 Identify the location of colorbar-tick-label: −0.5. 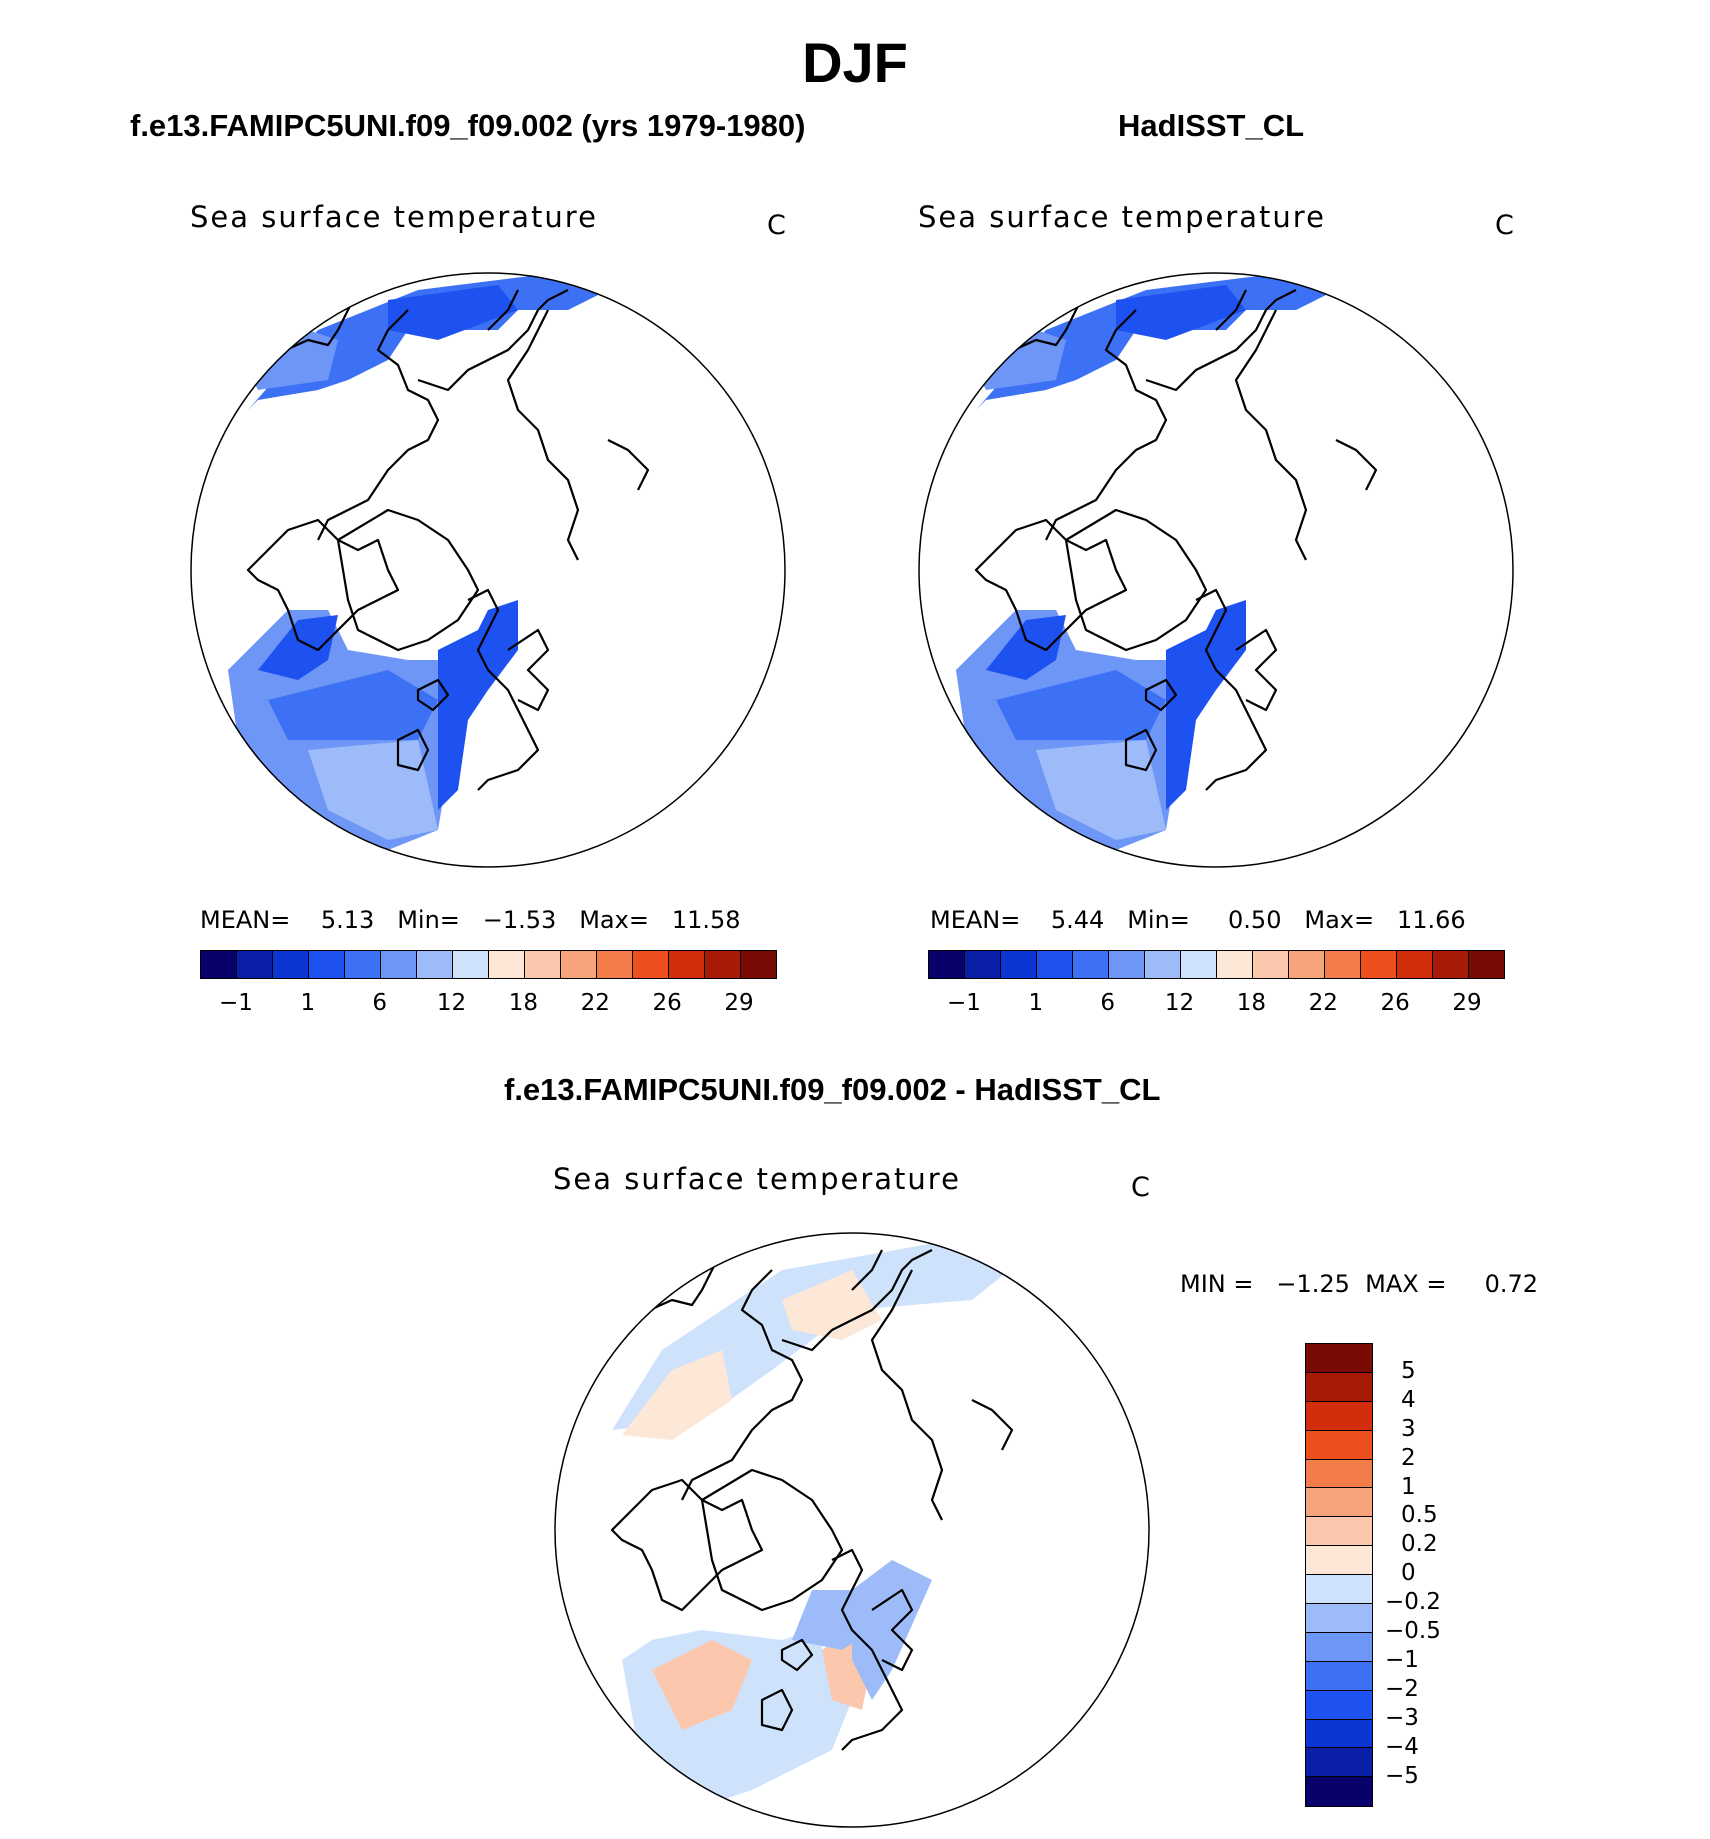
(1413, 1631).